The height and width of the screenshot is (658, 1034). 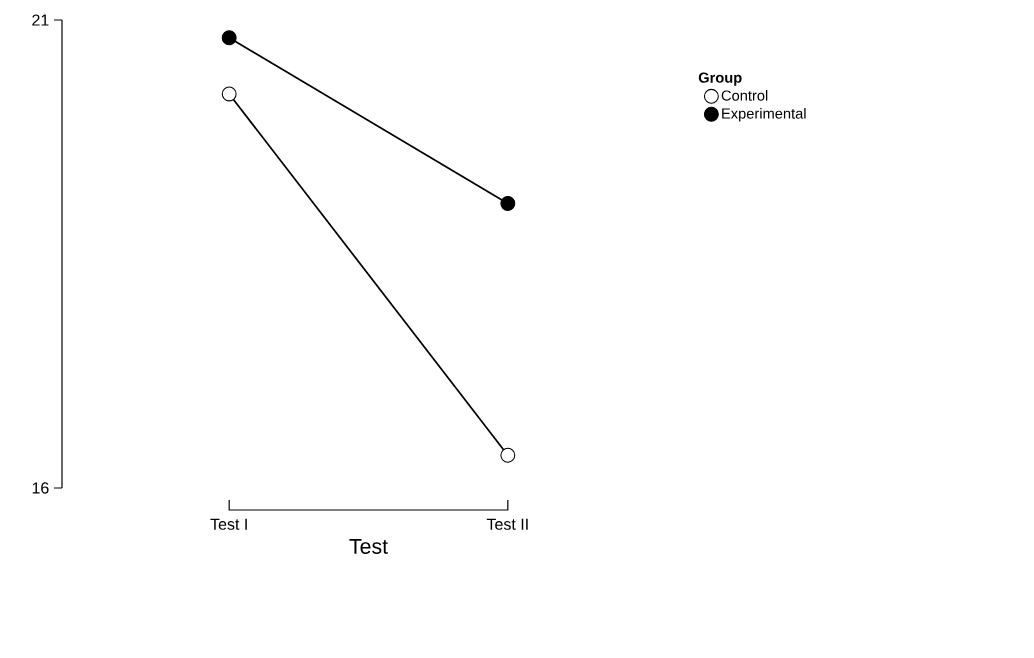 What do you see at coordinates (368, 546) in the screenshot?
I see `x-axis-title: Test` at bounding box center [368, 546].